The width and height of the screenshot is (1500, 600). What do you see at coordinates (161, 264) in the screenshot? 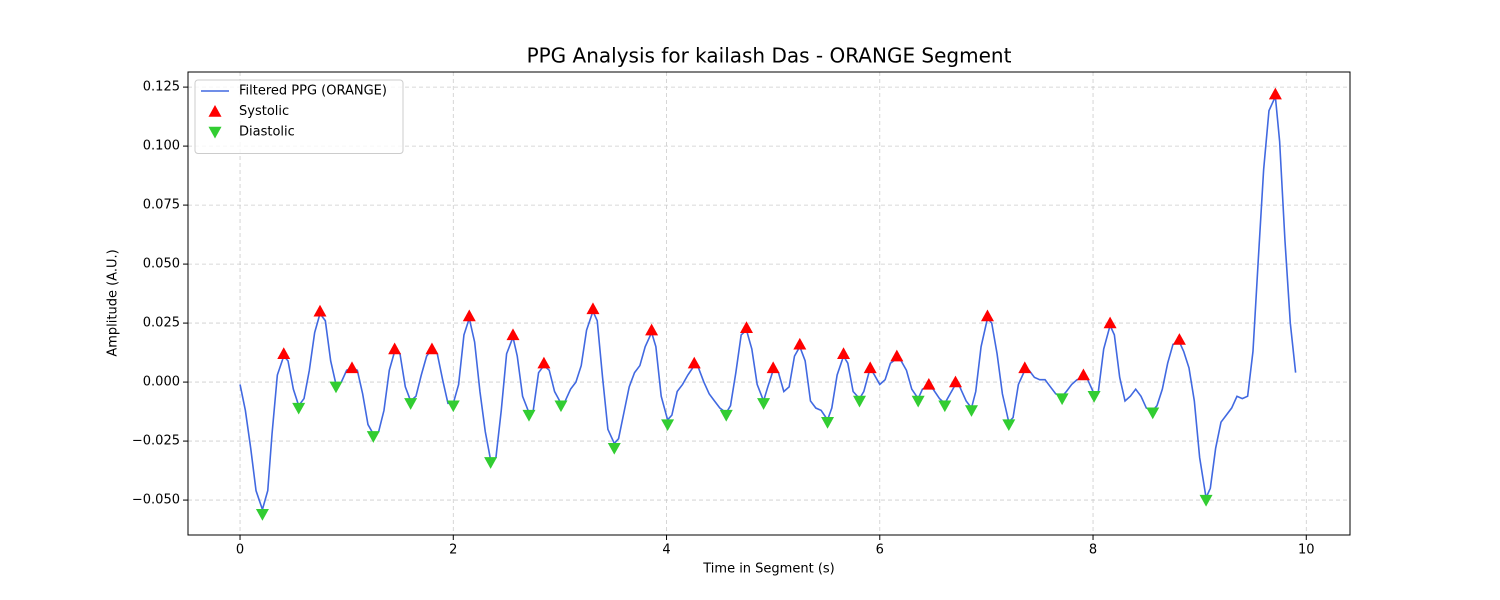
I see `y-tick-label: 0.050` at bounding box center [161, 264].